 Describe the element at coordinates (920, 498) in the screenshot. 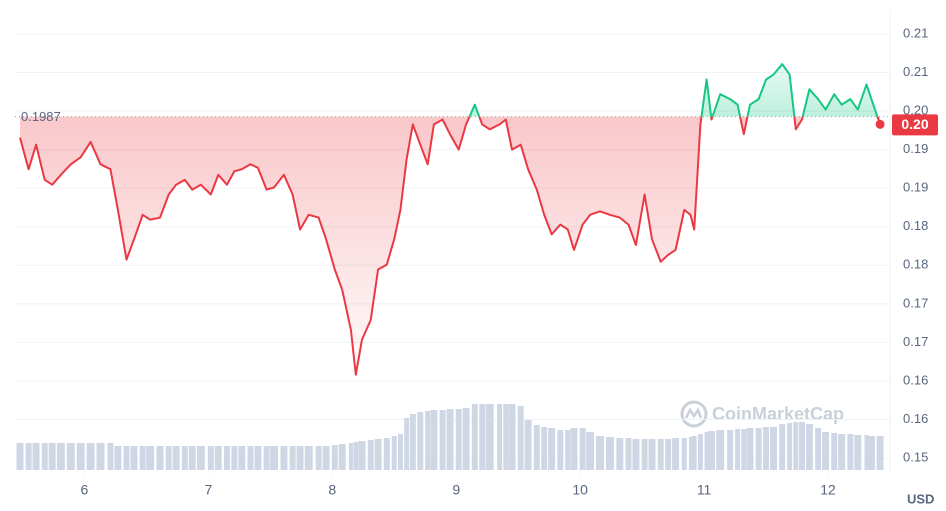

I see `currency-label: USD` at that location.